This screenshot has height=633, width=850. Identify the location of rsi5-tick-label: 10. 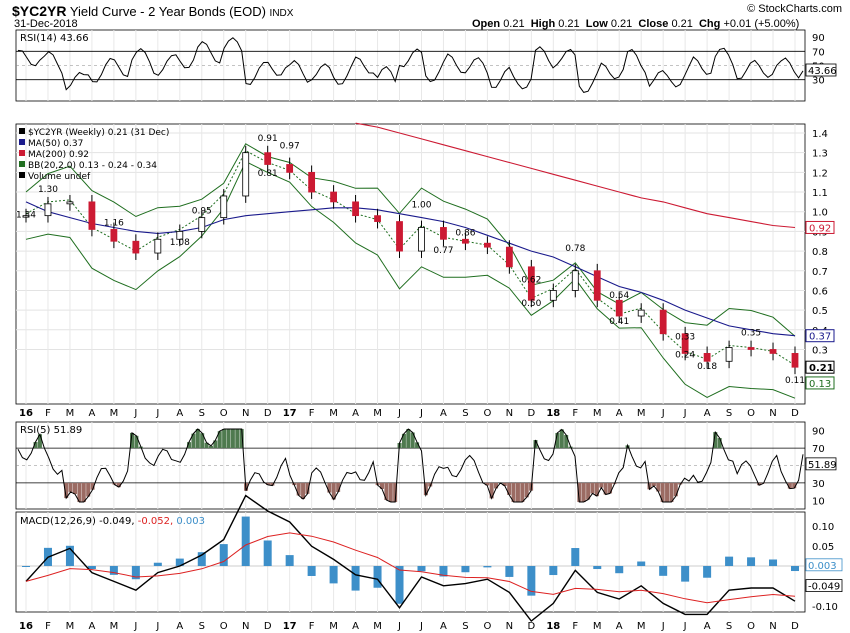
(818, 501).